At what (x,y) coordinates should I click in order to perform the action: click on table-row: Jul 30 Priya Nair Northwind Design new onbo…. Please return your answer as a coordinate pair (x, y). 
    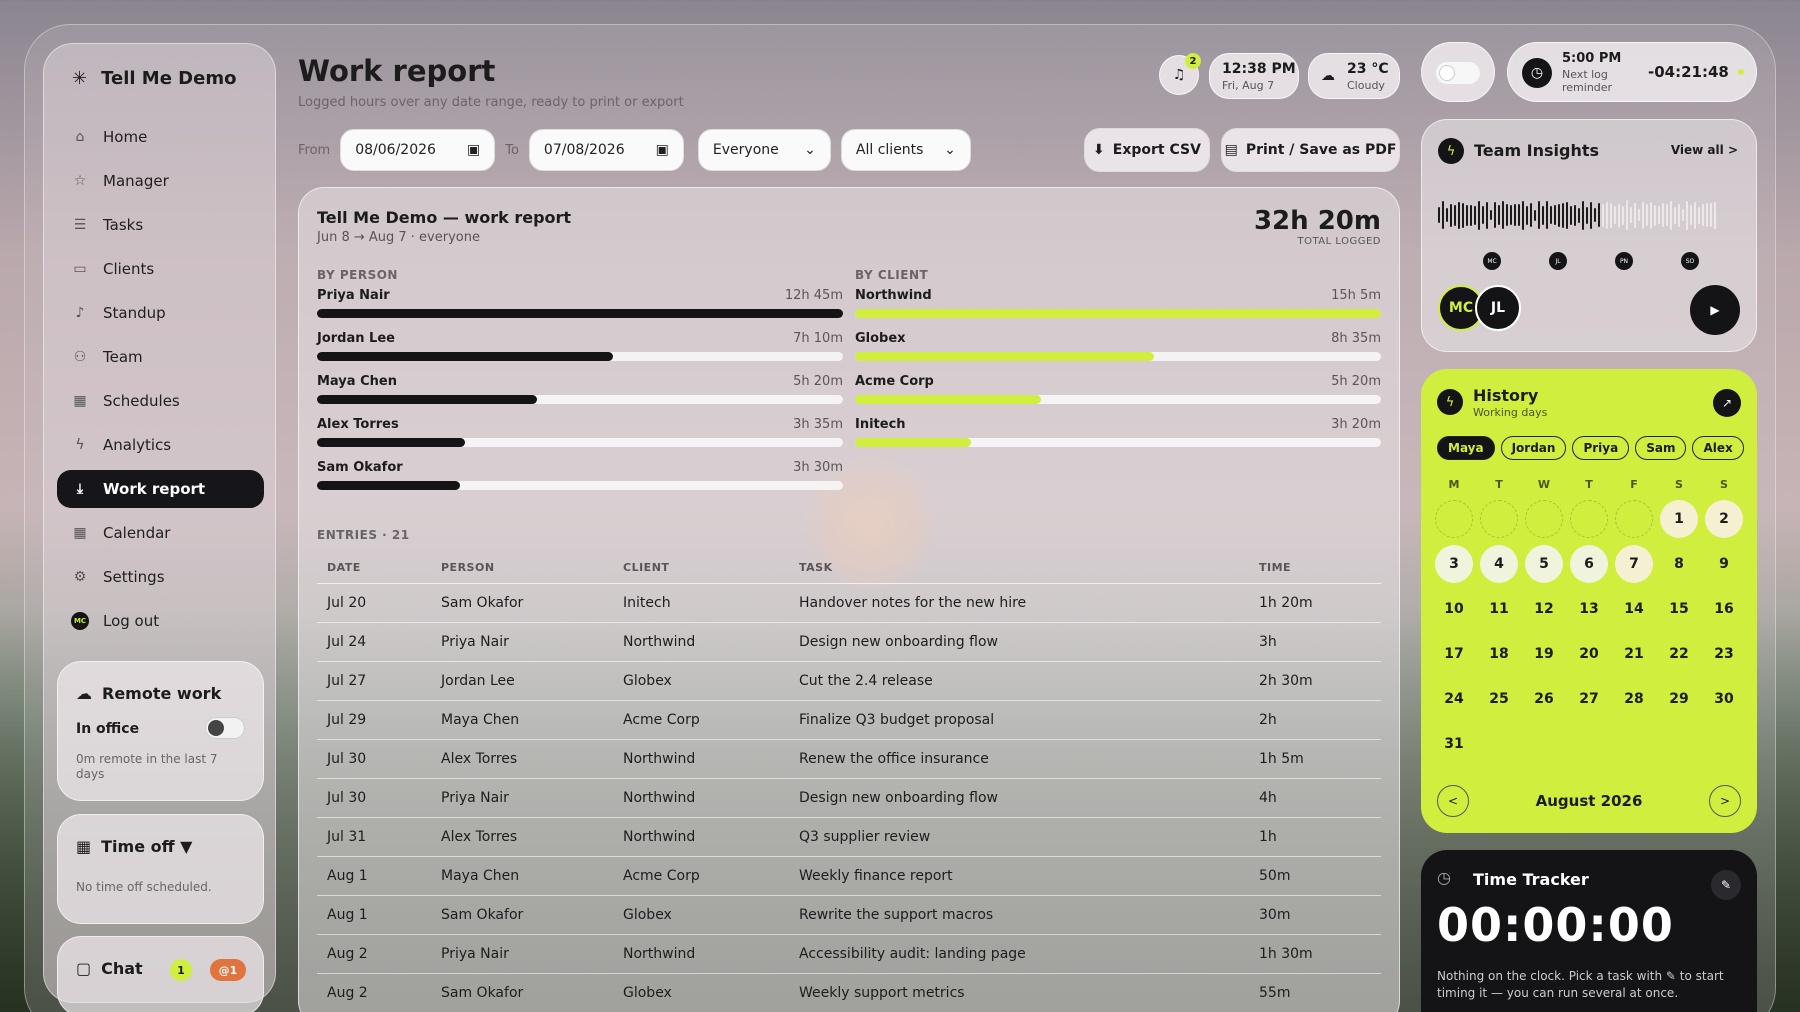
    Looking at the image, I should click on (849, 798).